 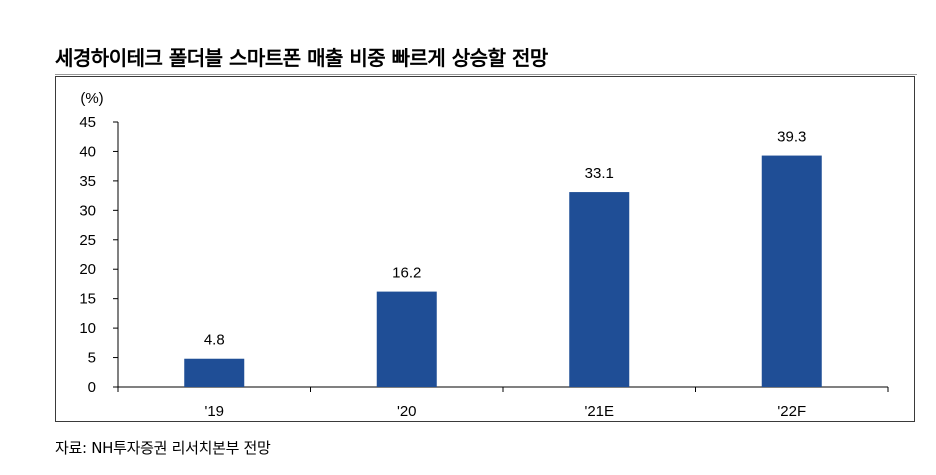 I want to click on y-tick-label: 20, so click(x=87, y=269).